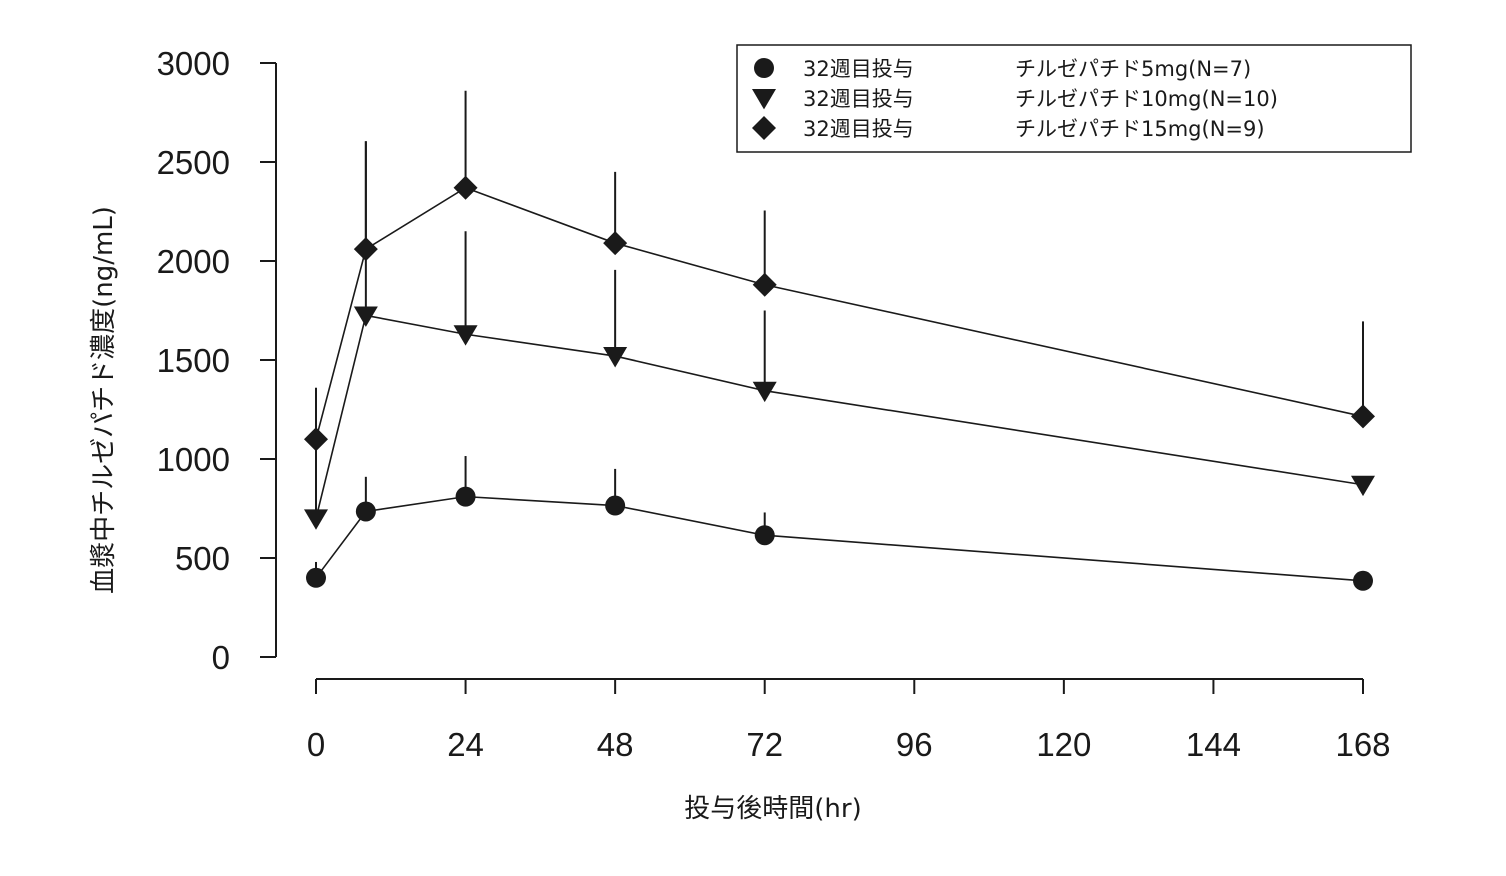 The image size is (1506, 876). I want to click on series-line, so click(839, 538).